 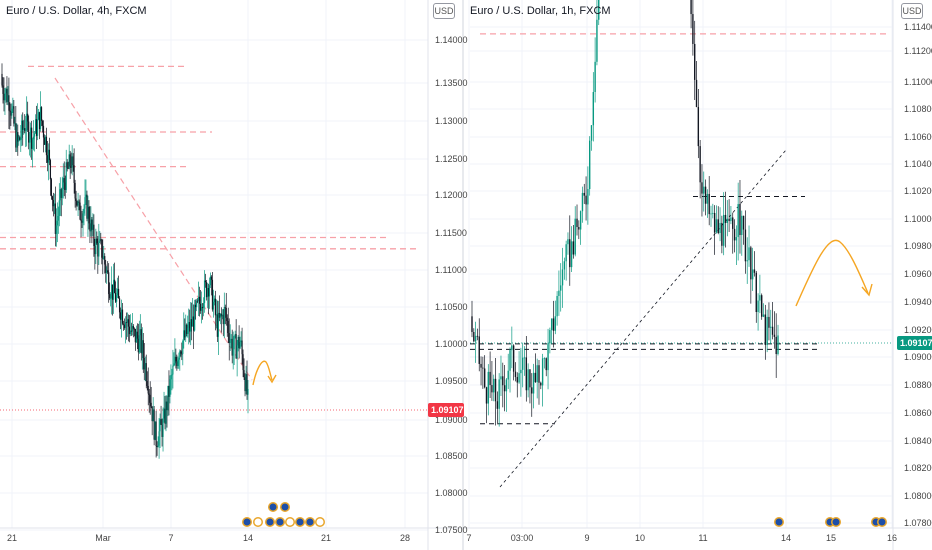 I want to click on left-y-tick-label: 1.10000, so click(x=451, y=344).